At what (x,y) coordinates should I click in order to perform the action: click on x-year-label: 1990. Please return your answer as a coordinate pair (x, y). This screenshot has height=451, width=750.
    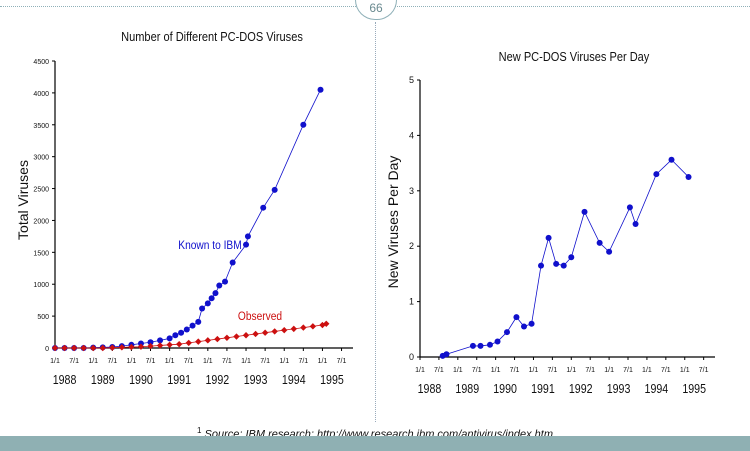
    Looking at the image, I should click on (141, 379).